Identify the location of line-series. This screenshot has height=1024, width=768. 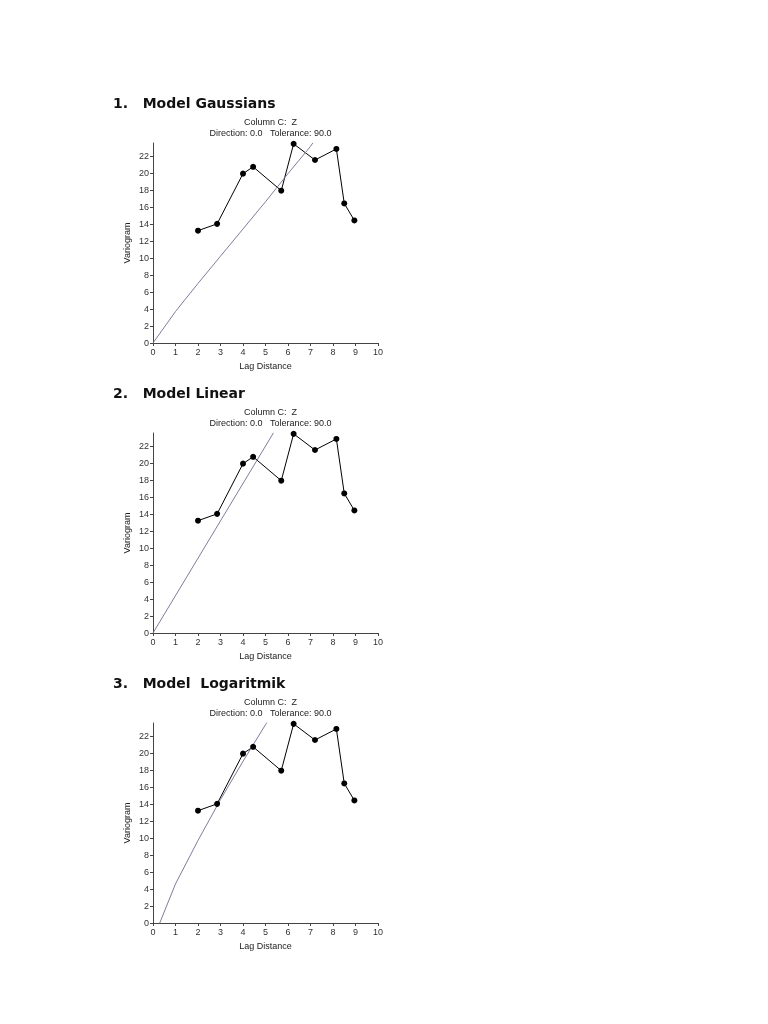
(213, 823).